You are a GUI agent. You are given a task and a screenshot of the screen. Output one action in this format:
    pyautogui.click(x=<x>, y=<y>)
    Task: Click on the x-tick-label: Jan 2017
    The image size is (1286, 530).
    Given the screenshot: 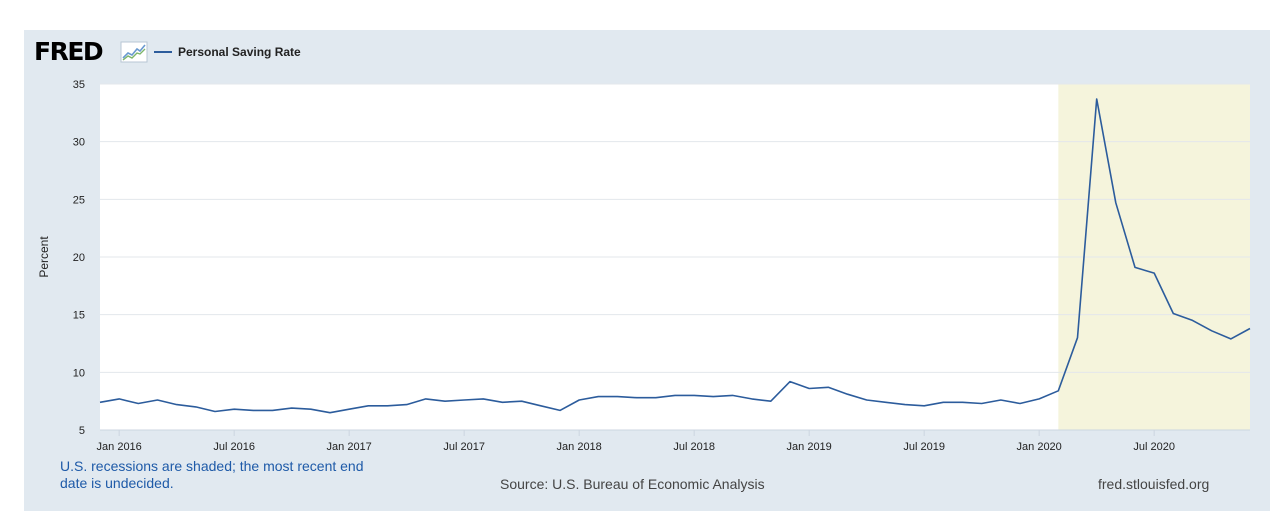 What is the action you would take?
    pyautogui.click(x=349, y=447)
    